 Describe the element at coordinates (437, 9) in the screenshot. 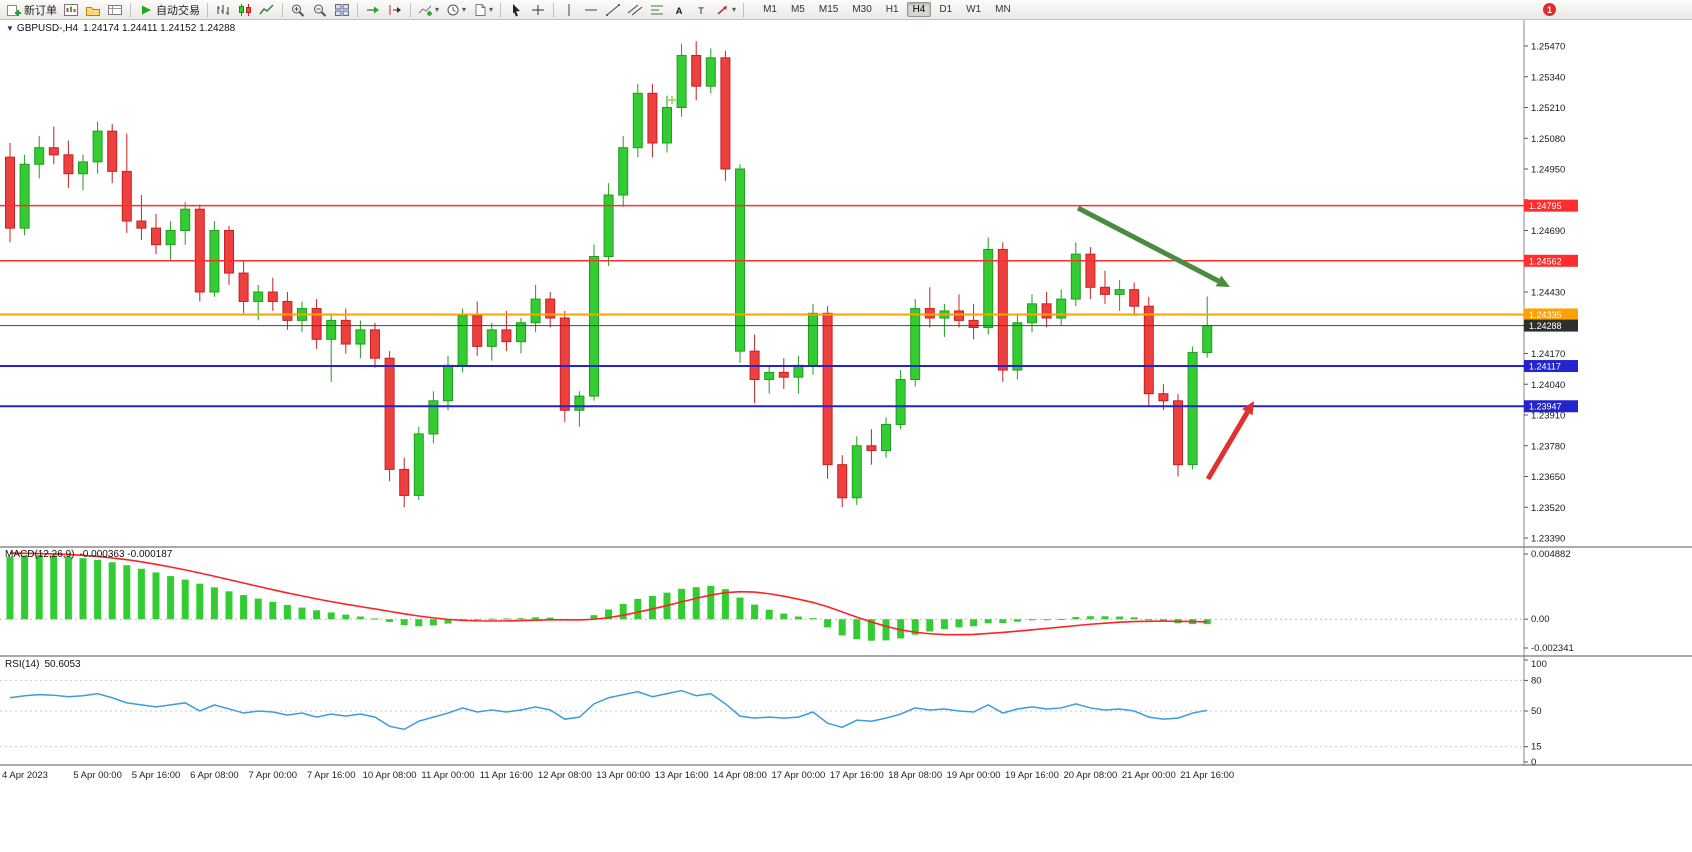

I see `chevron-down-icon: ▾` at that location.